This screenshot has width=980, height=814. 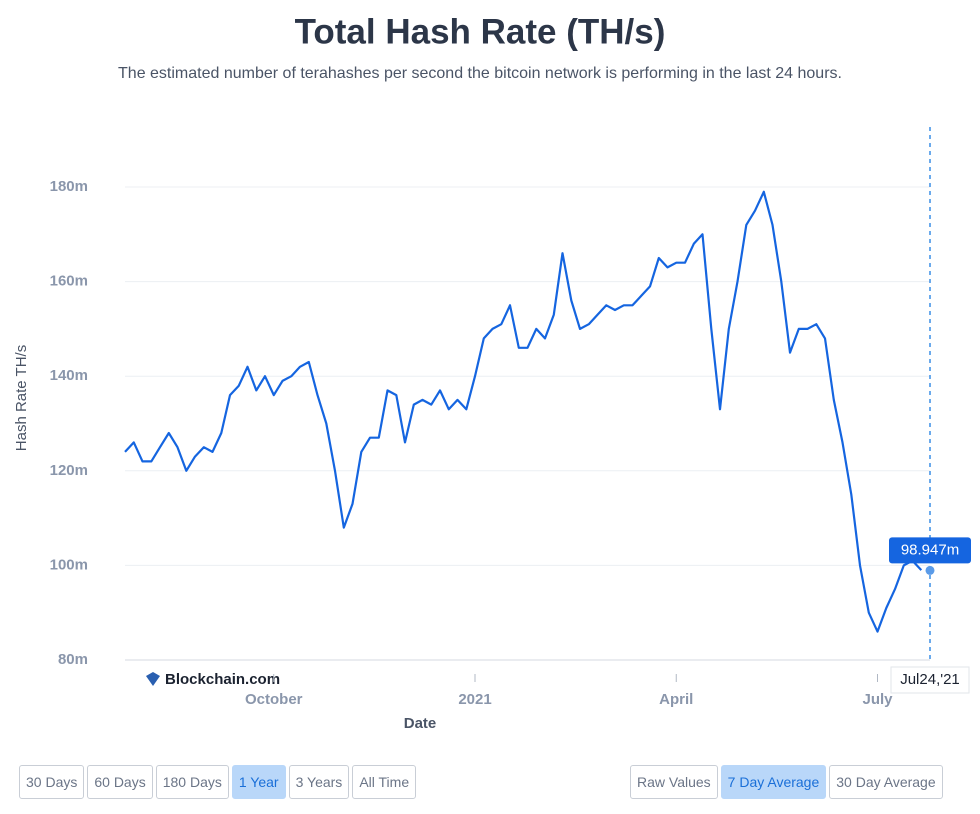 I want to click on toggle-button: 7 Day Average, so click(x=773, y=782).